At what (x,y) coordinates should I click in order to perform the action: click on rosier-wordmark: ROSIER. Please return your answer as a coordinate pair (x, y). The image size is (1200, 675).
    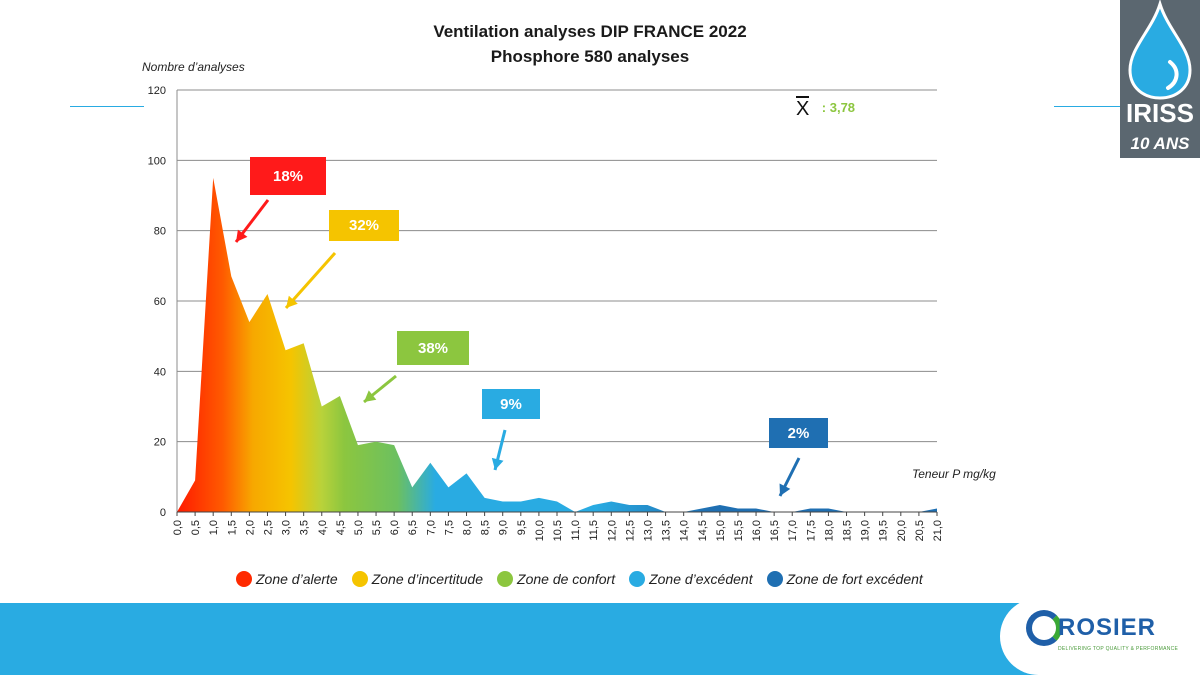
    Looking at the image, I should click on (1107, 627).